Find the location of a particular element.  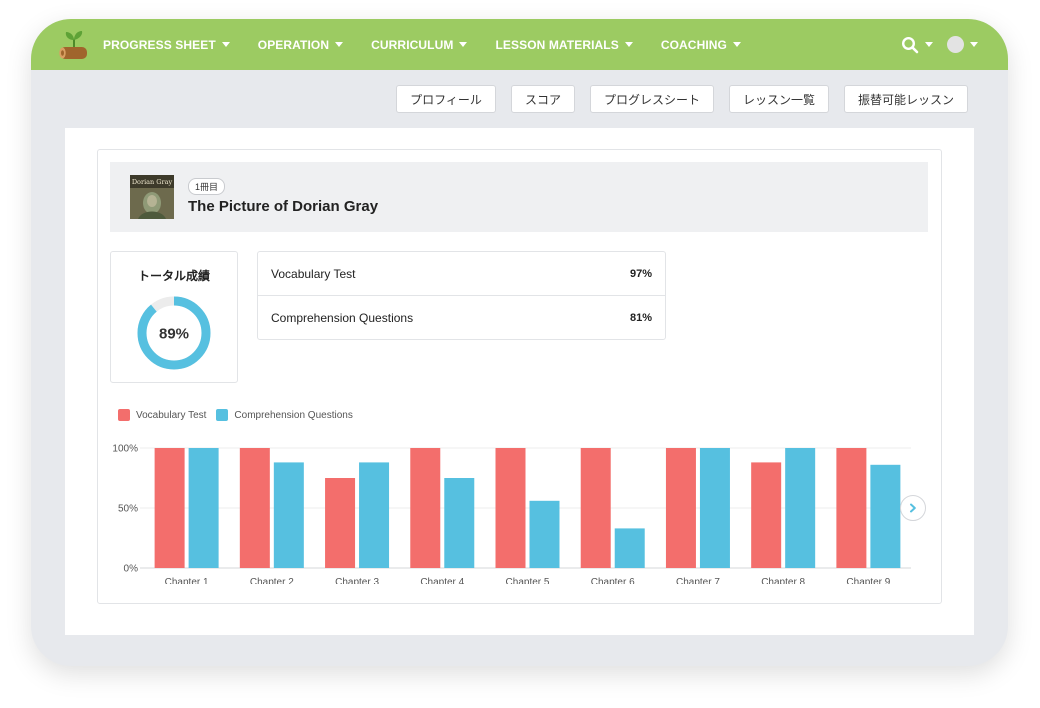

progress-sheet-button: プログレスシート is located at coordinates (651, 99).